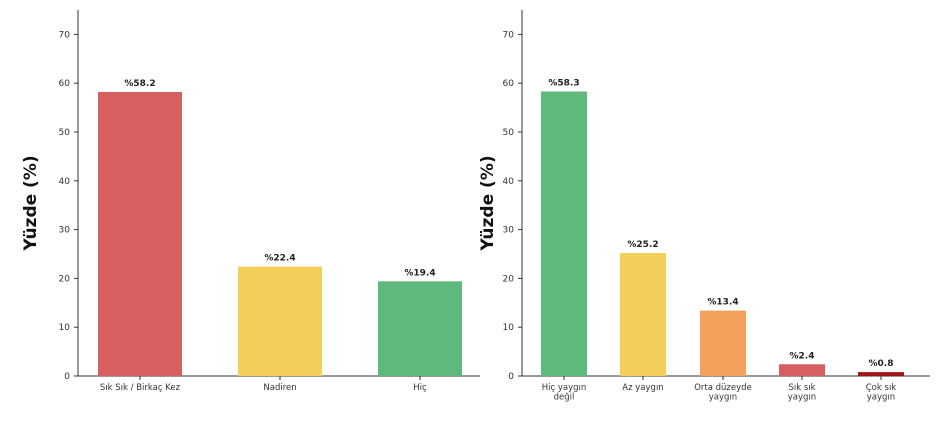  Describe the element at coordinates (642, 245) in the screenshot. I see `data-label: %25.2` at that location.